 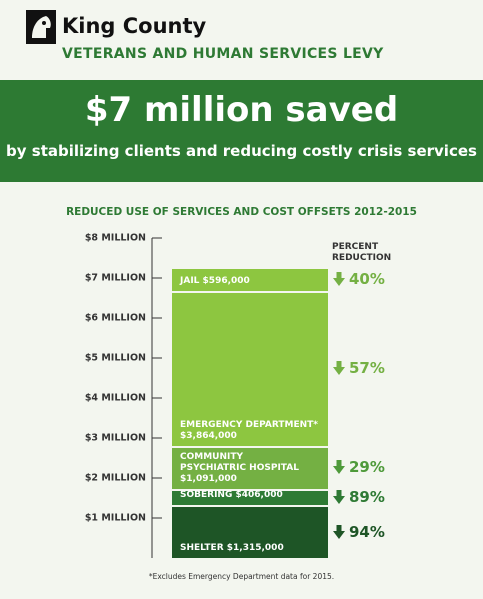 I want to click on y-tick-label: $3 MILLION, so click(x=115, y=438).